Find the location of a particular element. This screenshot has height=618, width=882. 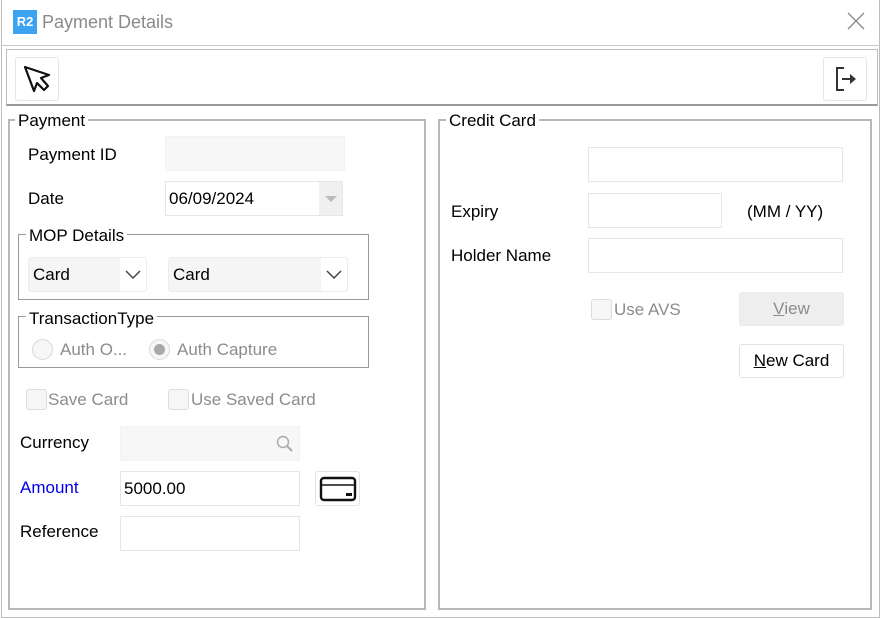

mop-type-value: Card is located at coordinates (191, 274).